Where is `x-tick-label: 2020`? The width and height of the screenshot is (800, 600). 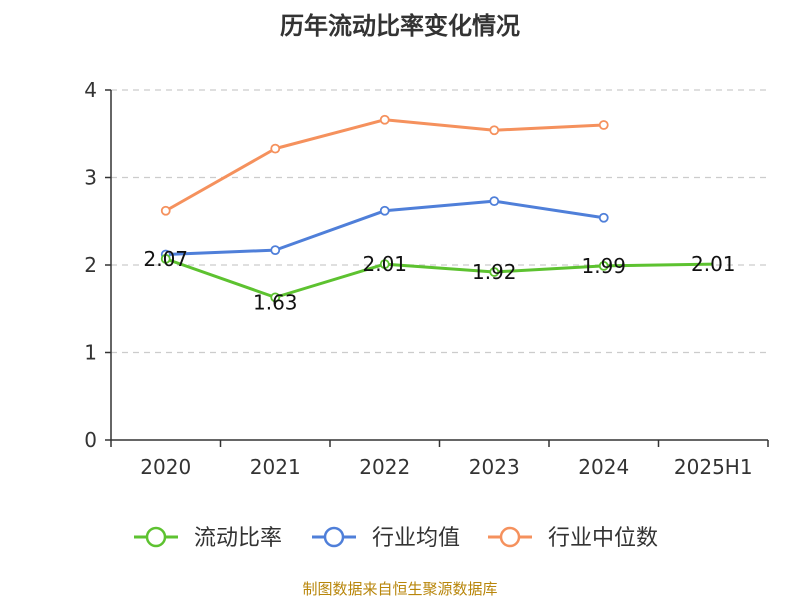 x-tick-label: 2020 is located at coordinates (165, 467).